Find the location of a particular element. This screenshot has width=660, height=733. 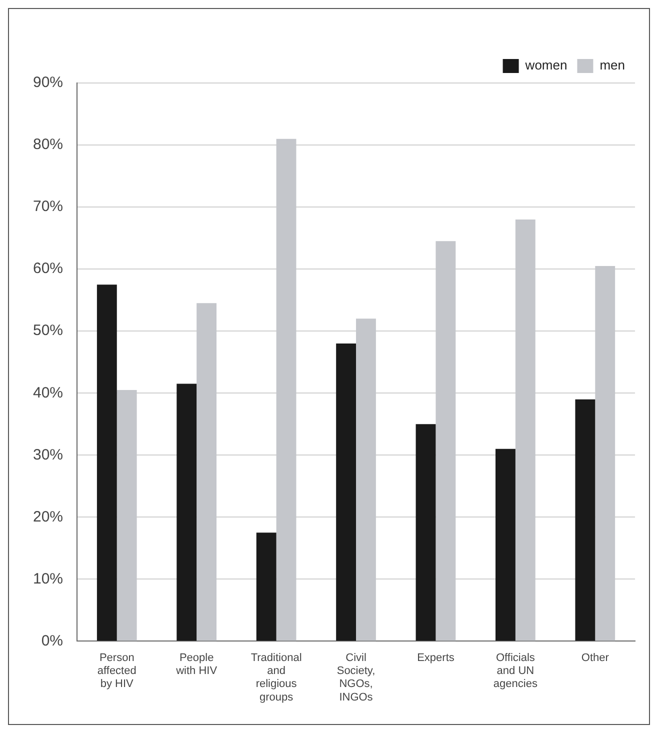

y-tick-label: 70% is located at coordinates (48, 207).